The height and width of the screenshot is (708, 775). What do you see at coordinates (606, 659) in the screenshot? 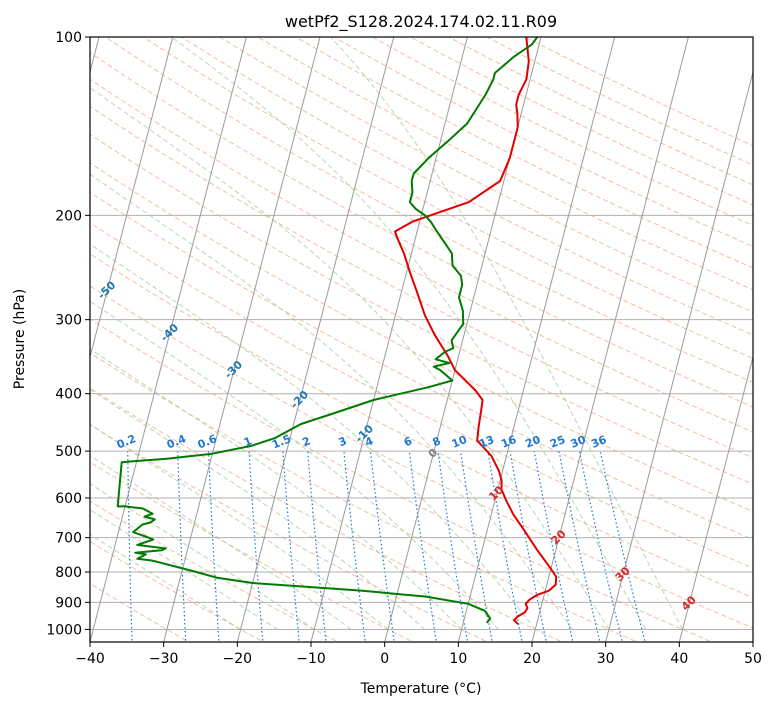
I see `x-tick-label: 30` at bounding box center [606, 659].